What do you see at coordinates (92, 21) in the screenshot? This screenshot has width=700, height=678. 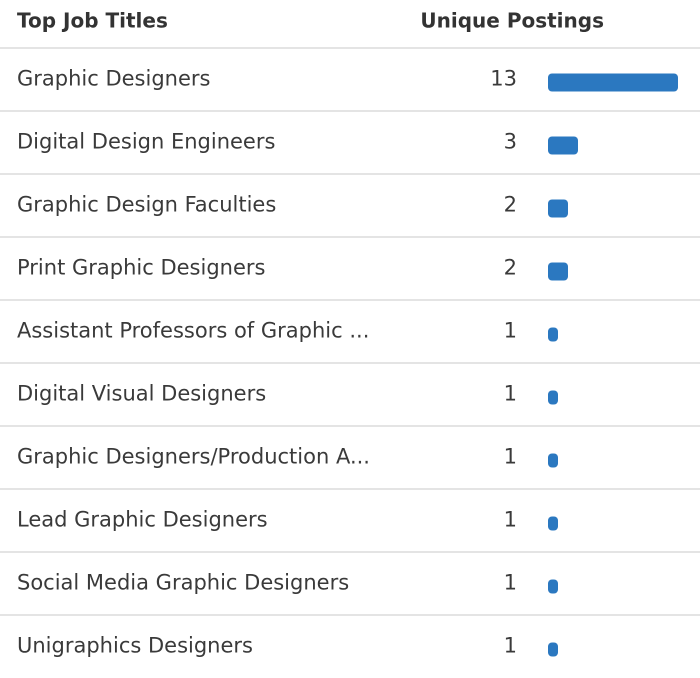 I see `column-header: Top Job Titles` at bounding box center [92, 21].